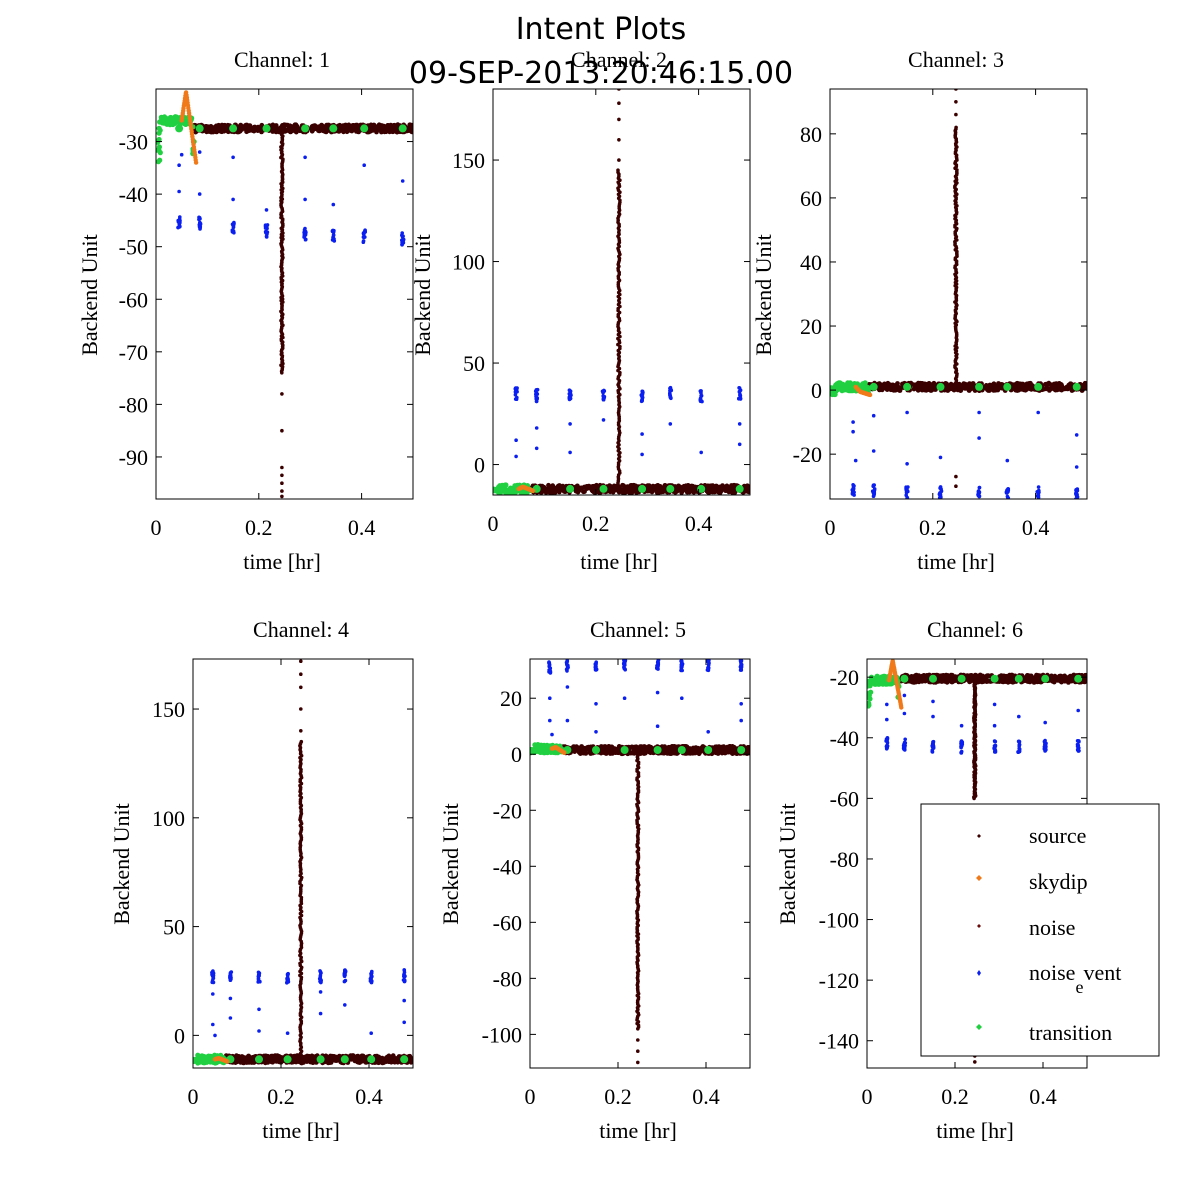 Image resolution: width=1200 pixels, height=1200 pixels. What do you see at coordinates (133, 457) in the screenshot?
I see `y-tick-label: -90` at bounding box center [133, 457].